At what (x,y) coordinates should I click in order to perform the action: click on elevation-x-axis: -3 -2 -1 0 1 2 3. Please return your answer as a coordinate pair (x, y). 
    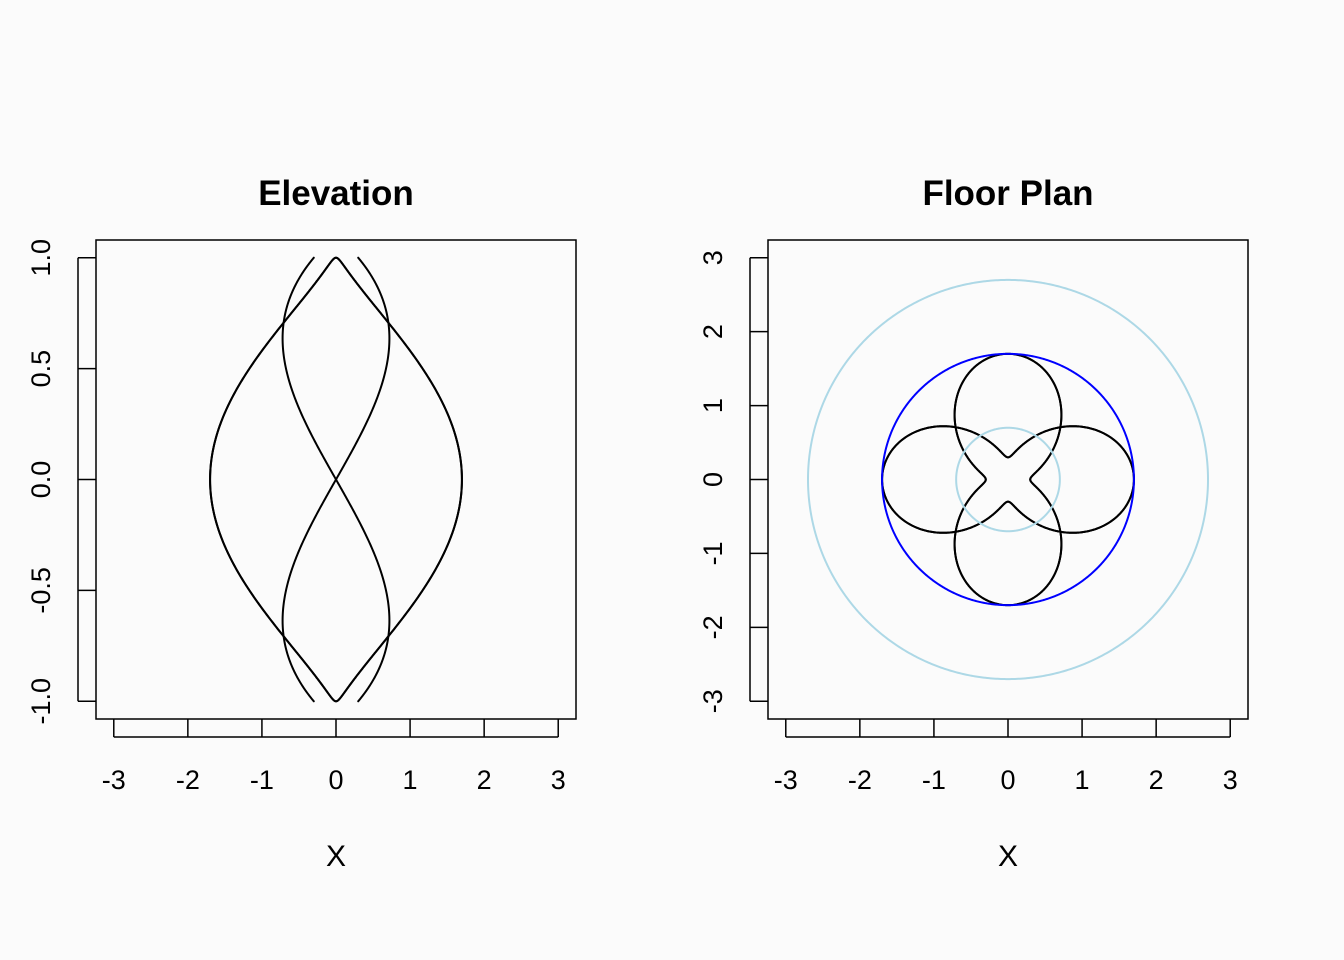
    Looking at the image, I should click on (334, 757).